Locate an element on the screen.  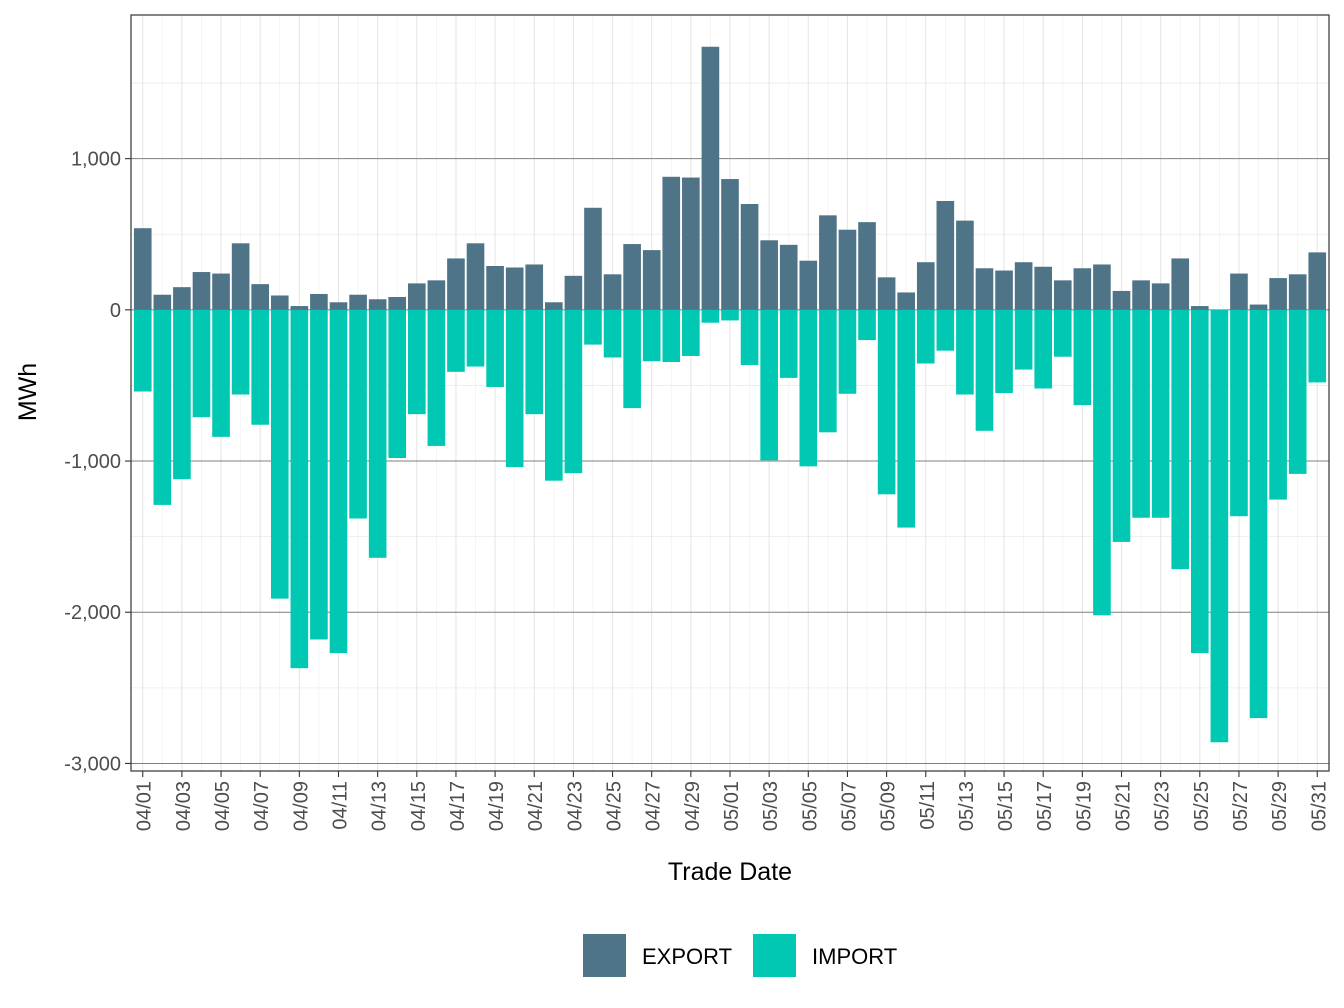
legend: EXPORT IMPORT is located at coordinates (740, 955).